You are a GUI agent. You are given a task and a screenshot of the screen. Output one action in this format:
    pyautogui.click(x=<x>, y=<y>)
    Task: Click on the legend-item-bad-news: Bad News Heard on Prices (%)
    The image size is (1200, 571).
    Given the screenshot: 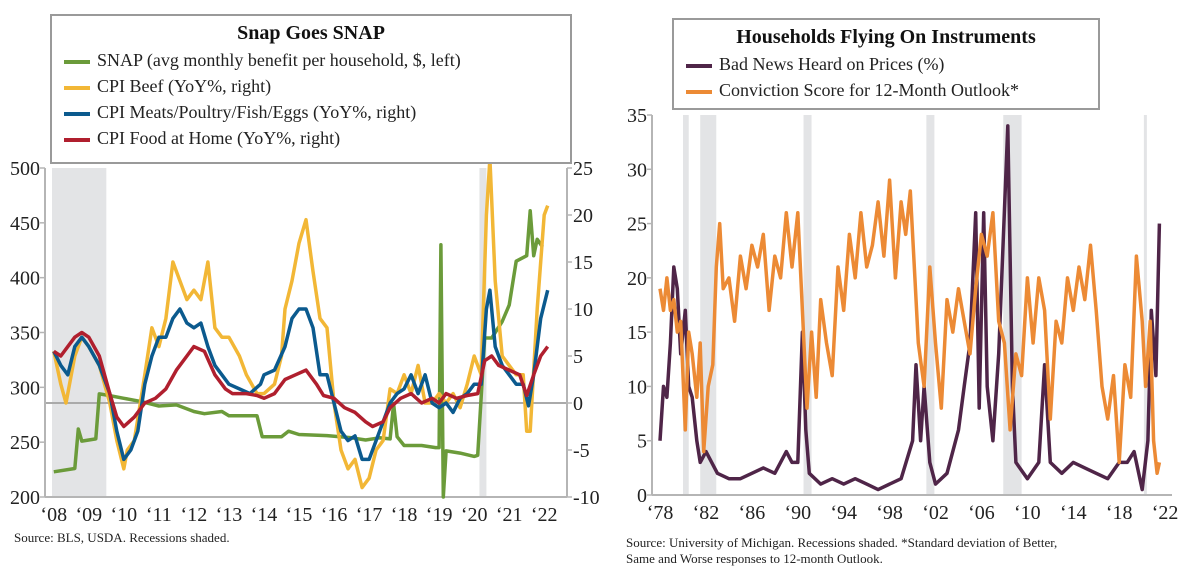 What is the action you would take?
    pyautogui.click(x=886, y=64)
    